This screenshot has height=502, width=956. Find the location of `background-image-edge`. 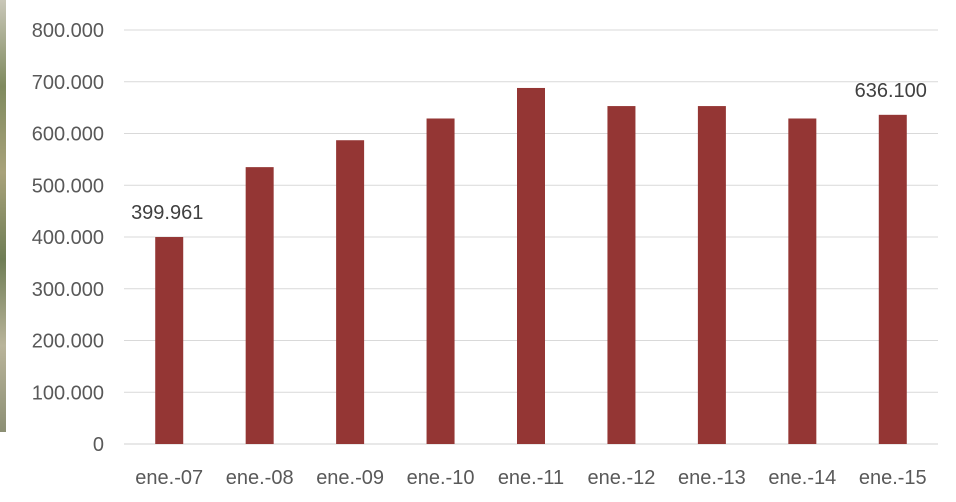

background-image-edge is located at coordinates (3, 216).